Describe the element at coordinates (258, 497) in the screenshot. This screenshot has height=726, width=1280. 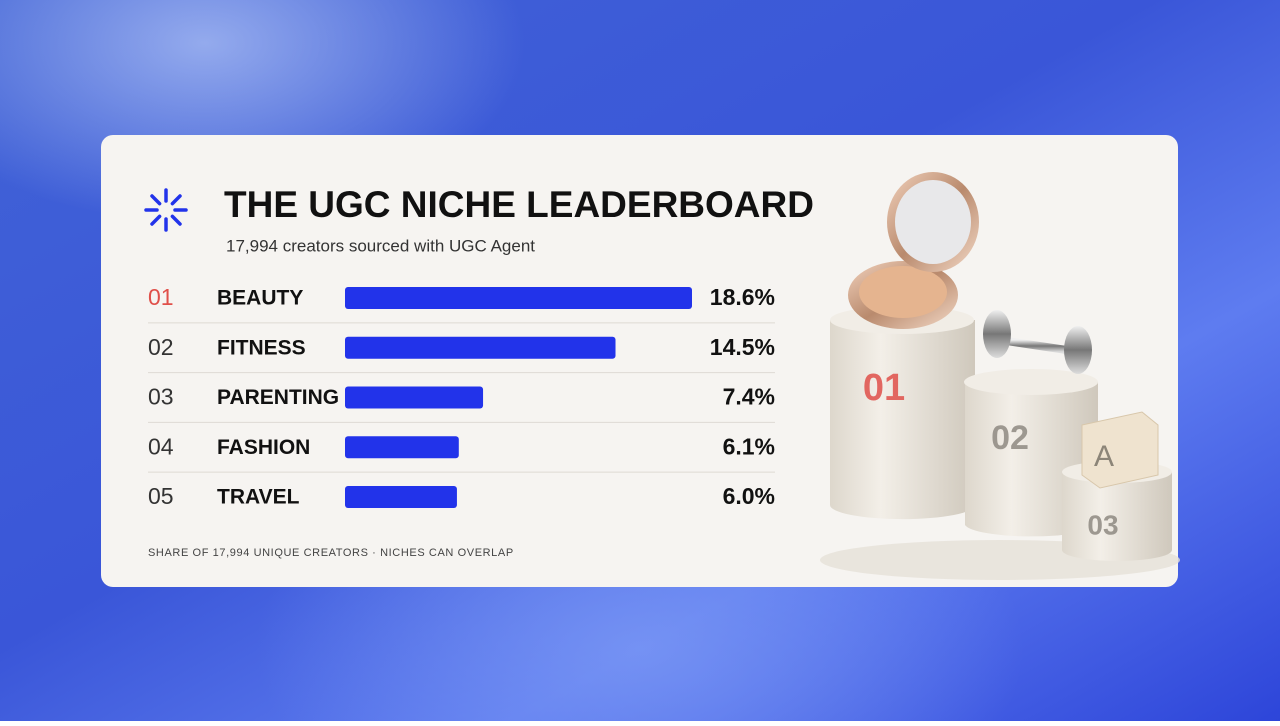
I see `category-label: TRAVEL` at that location.